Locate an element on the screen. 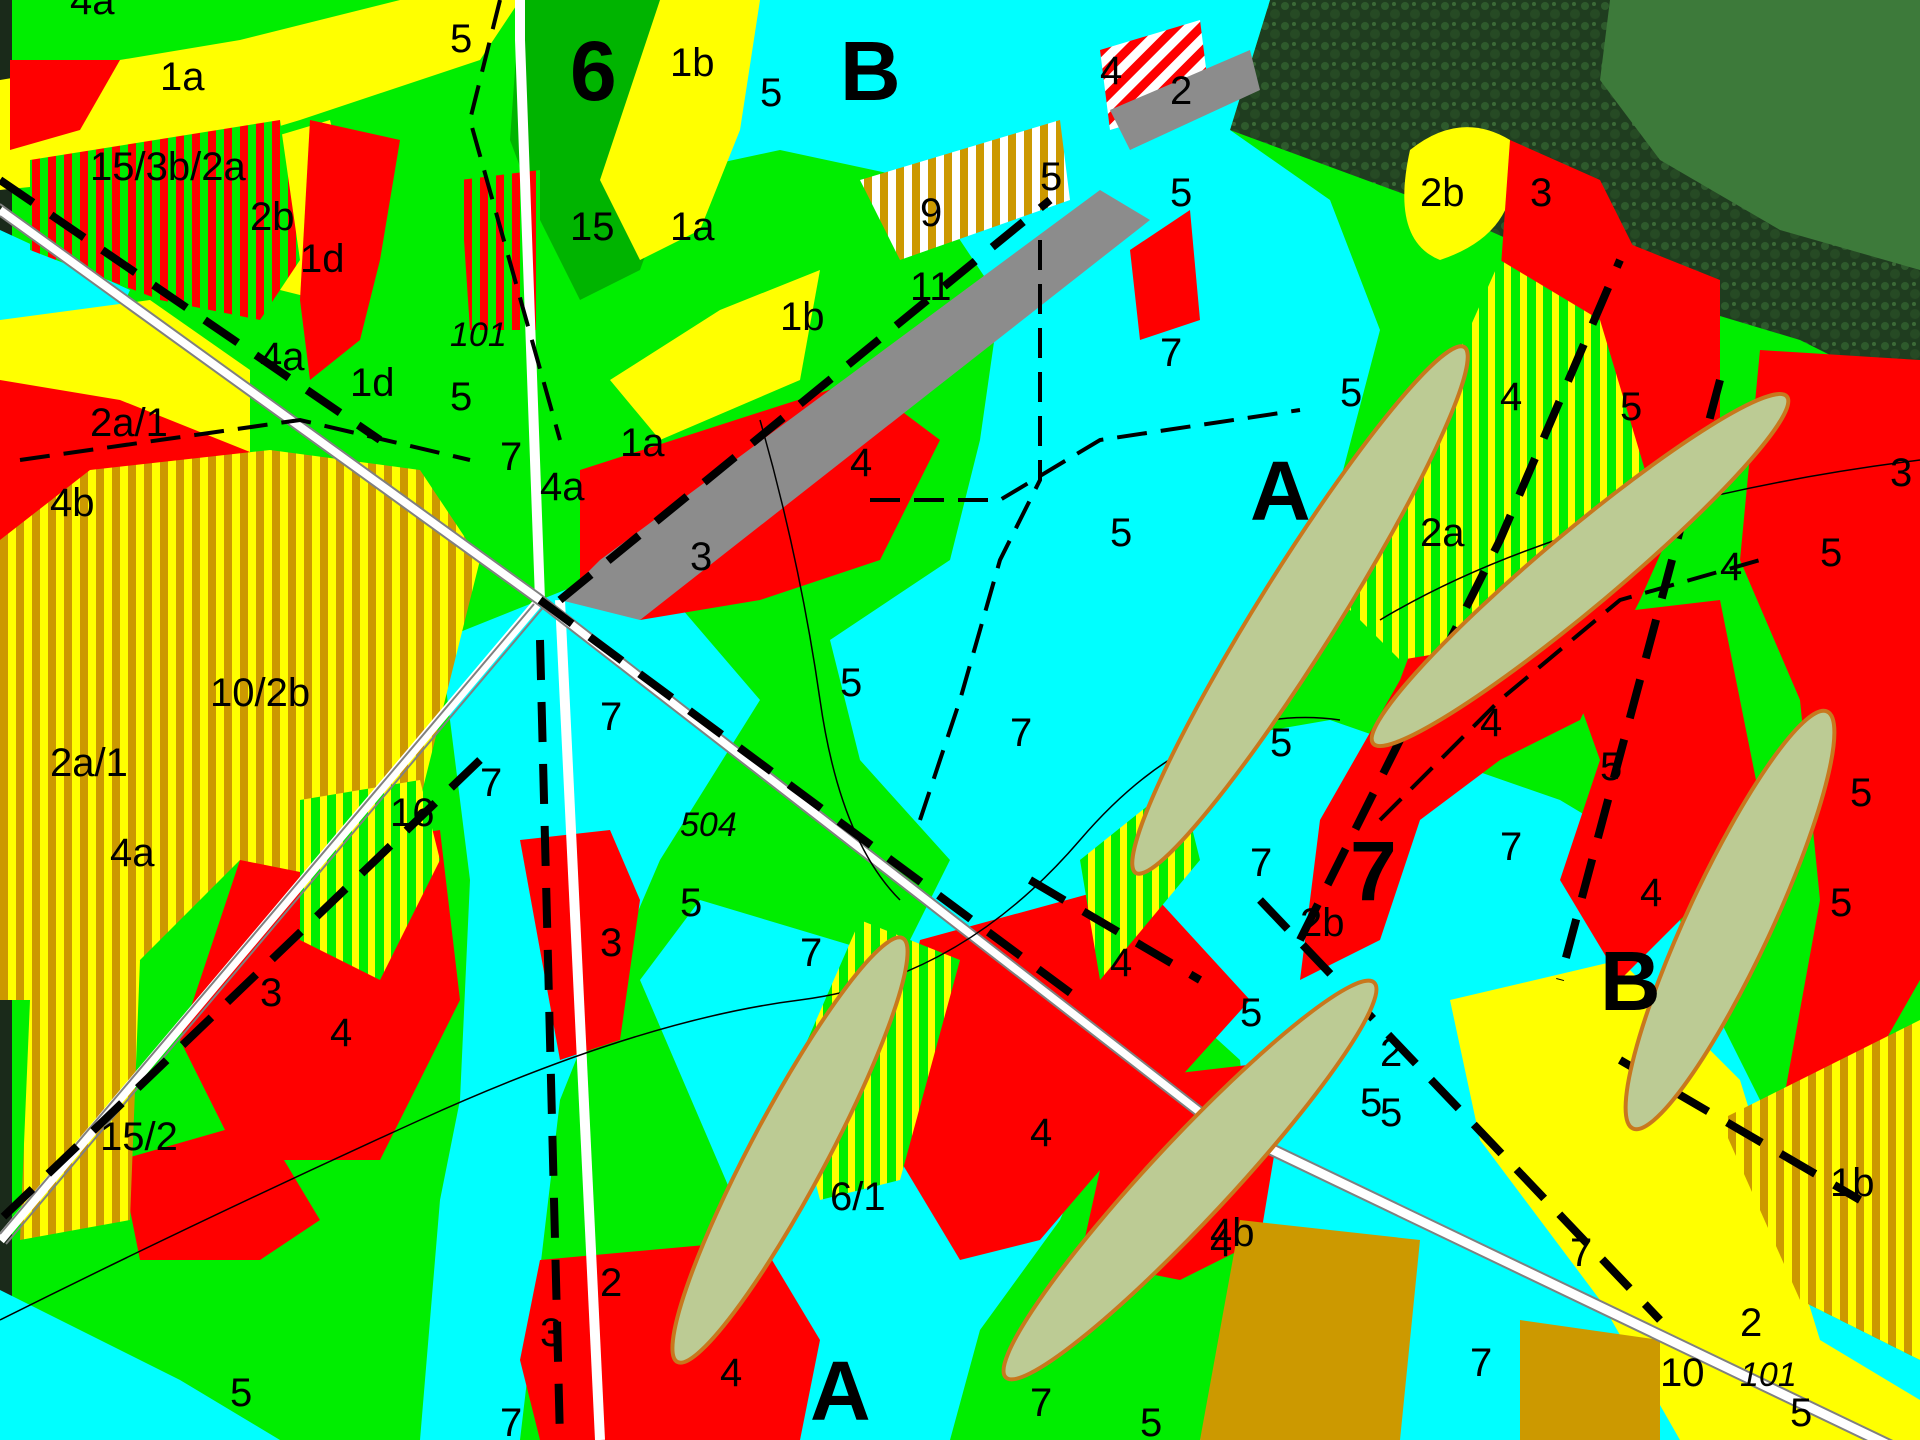  zone-label: 11 is located at coordinates (931, 287).